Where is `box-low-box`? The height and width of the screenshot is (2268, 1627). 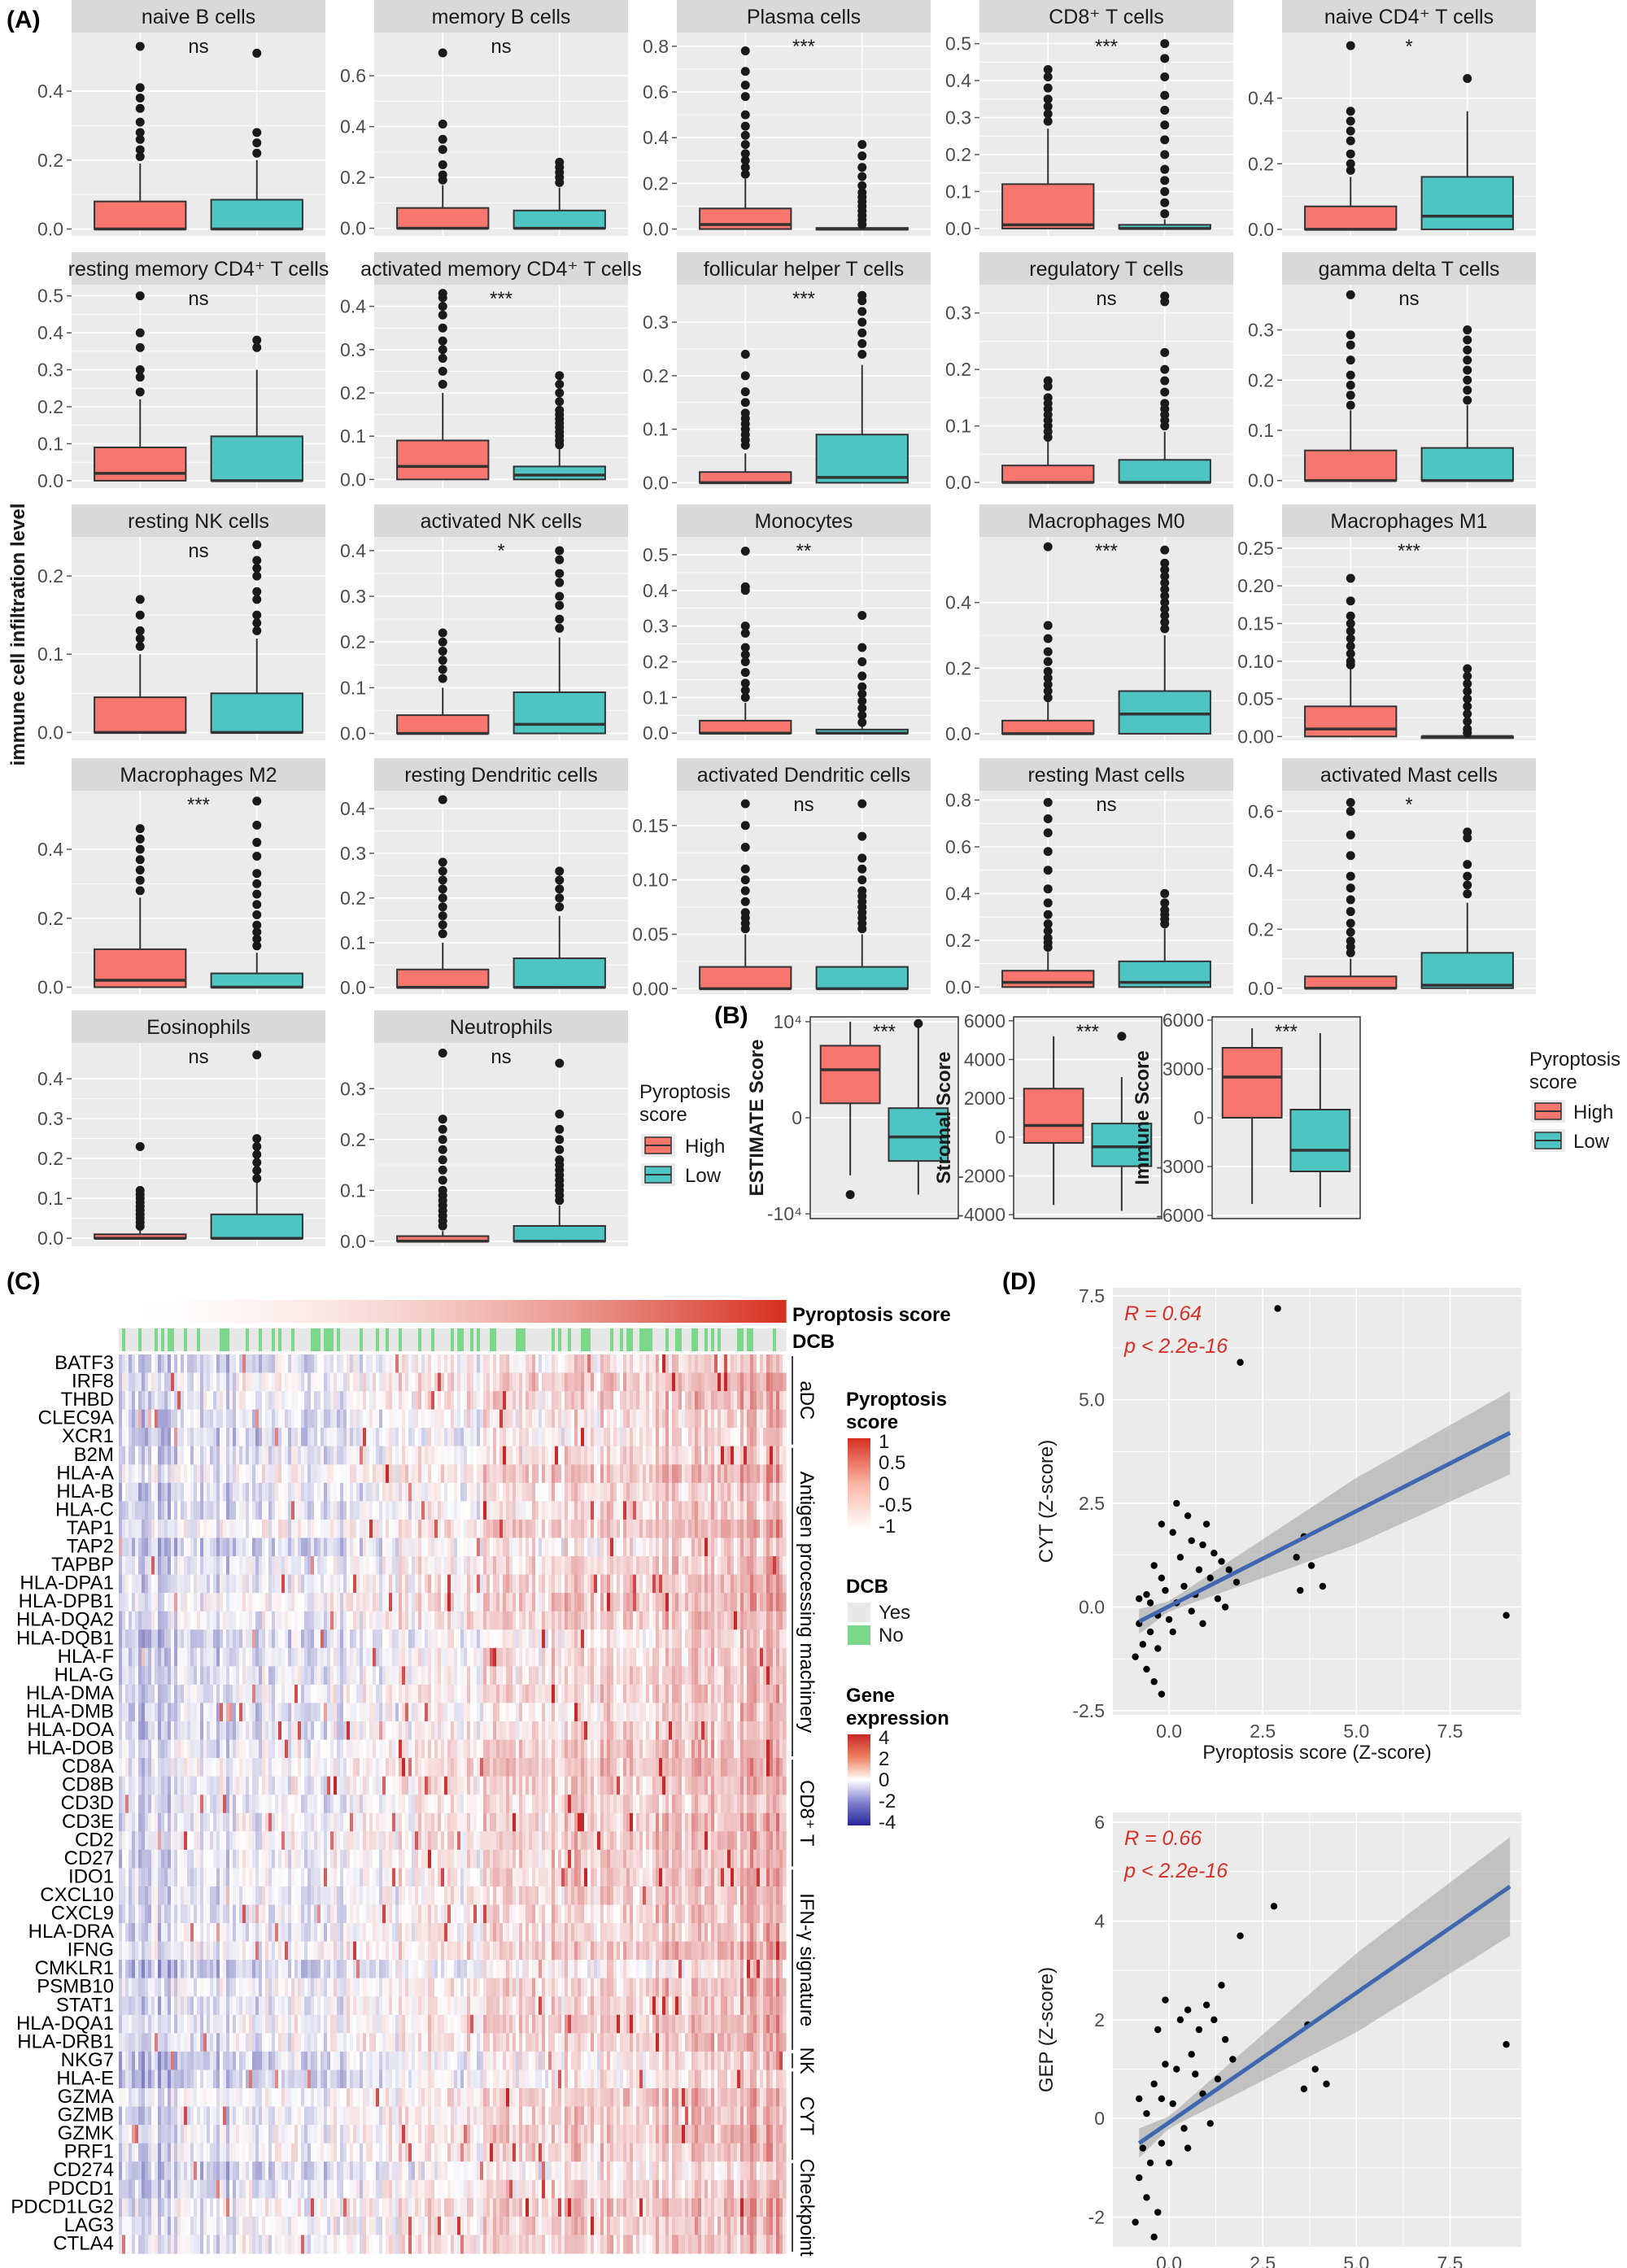 box-low-box is located at coordinates (1467, 465).